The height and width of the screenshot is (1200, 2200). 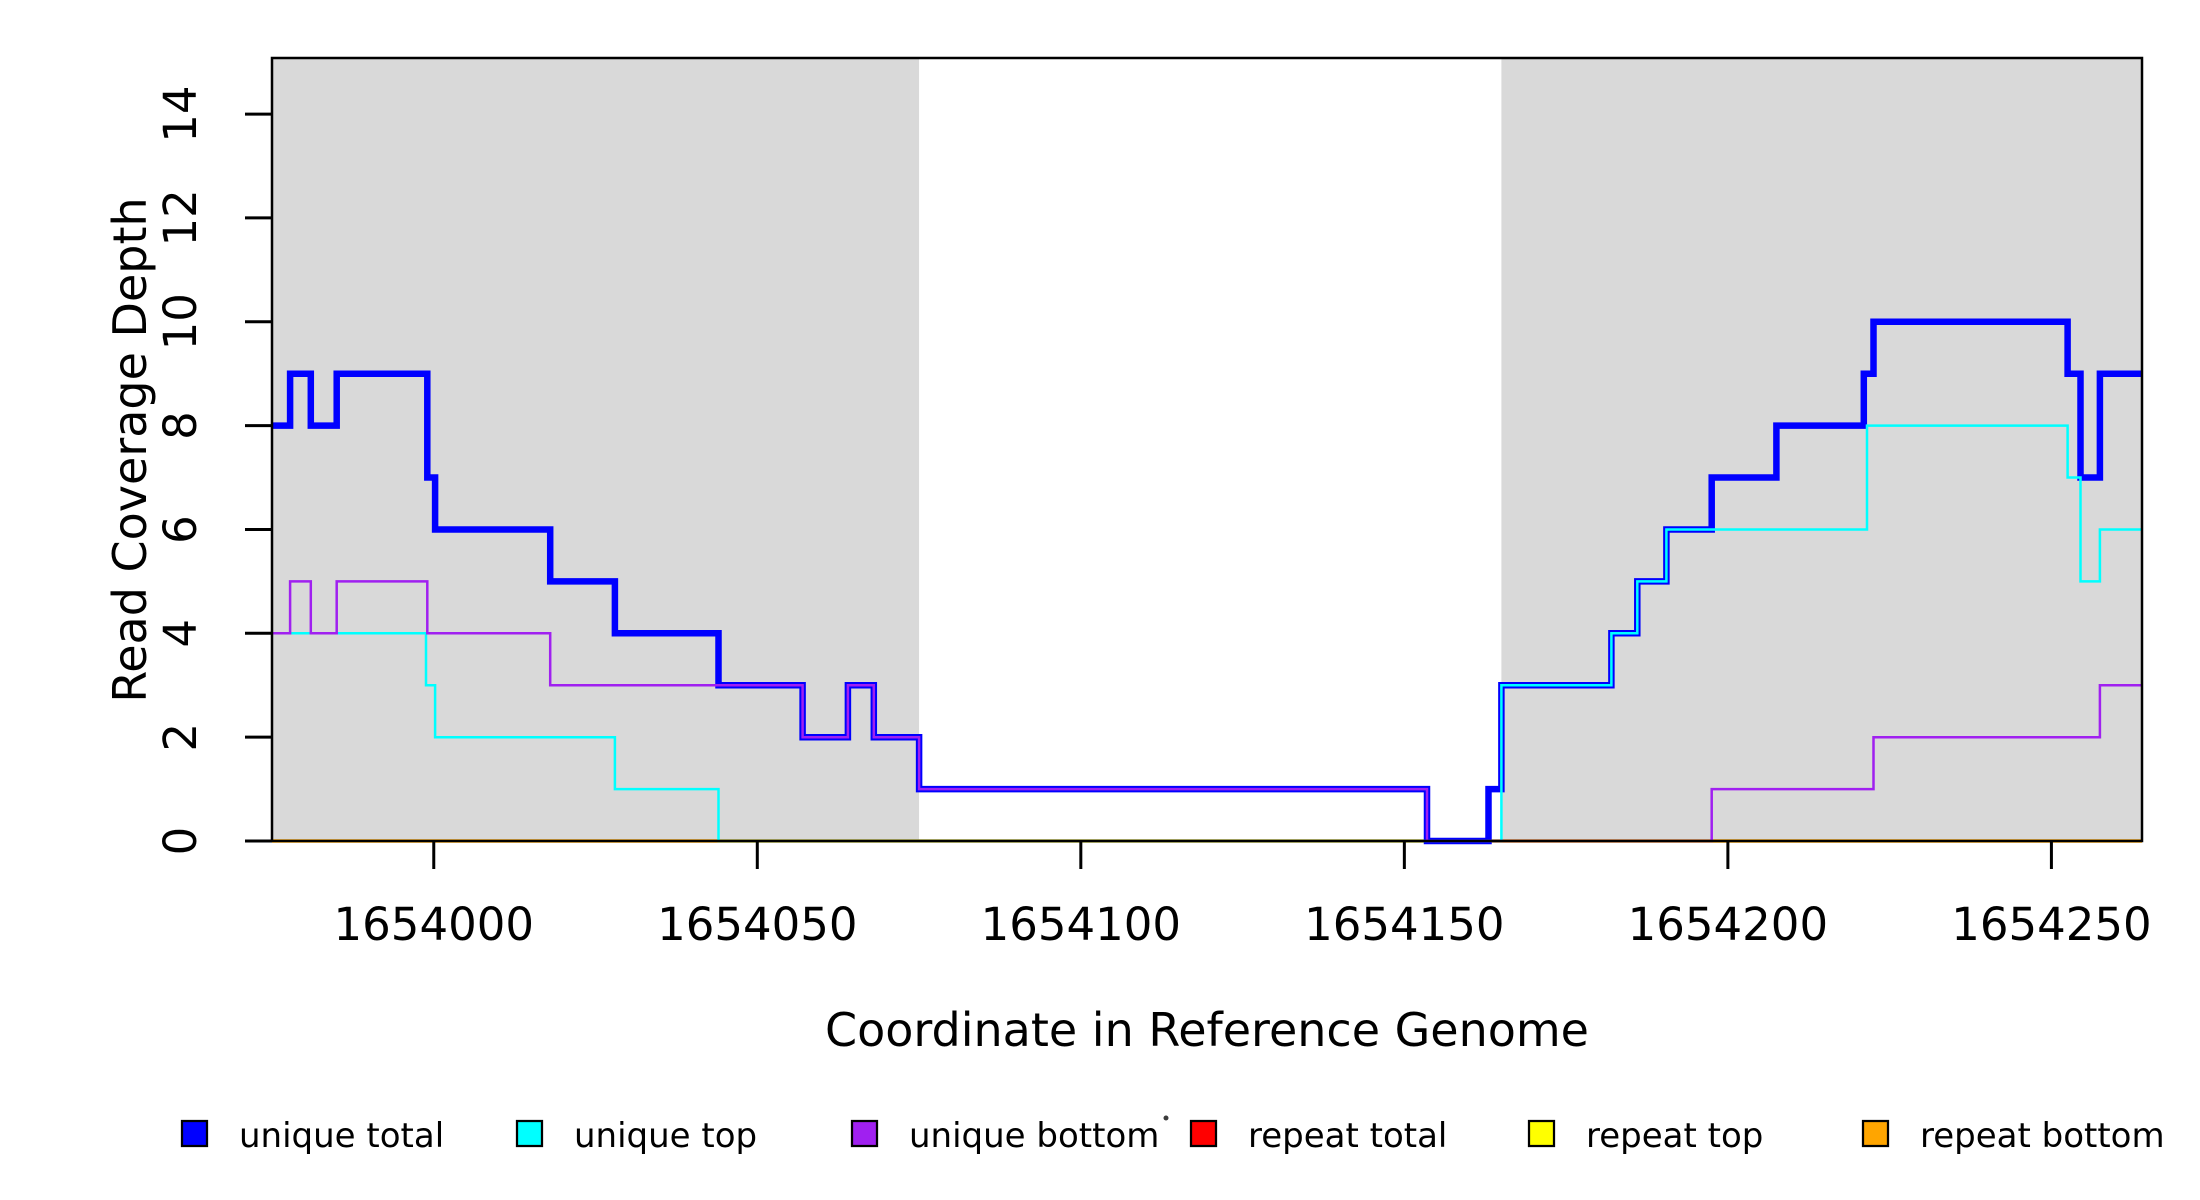 What do you see at coordinates (180, 841) in the screenshot?
I see `y-tick-label: 0` at bounding box center [180, 841].